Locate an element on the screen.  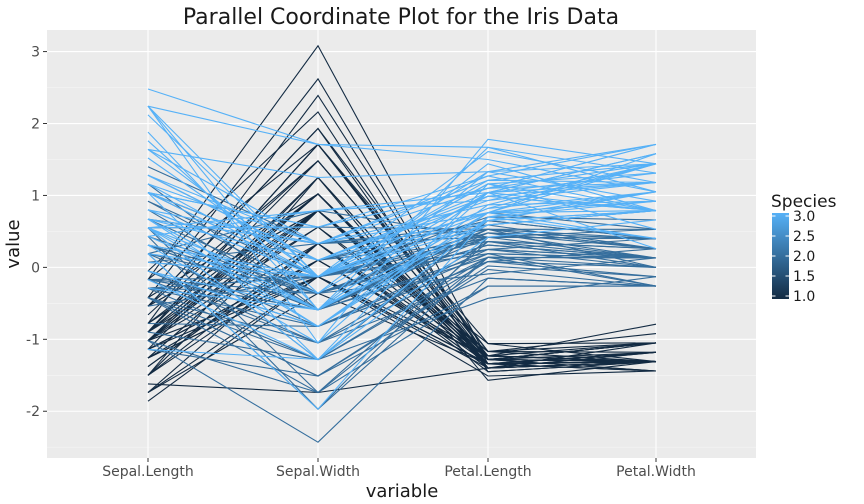
legend-title: Species is located at coordinates (804, 202).